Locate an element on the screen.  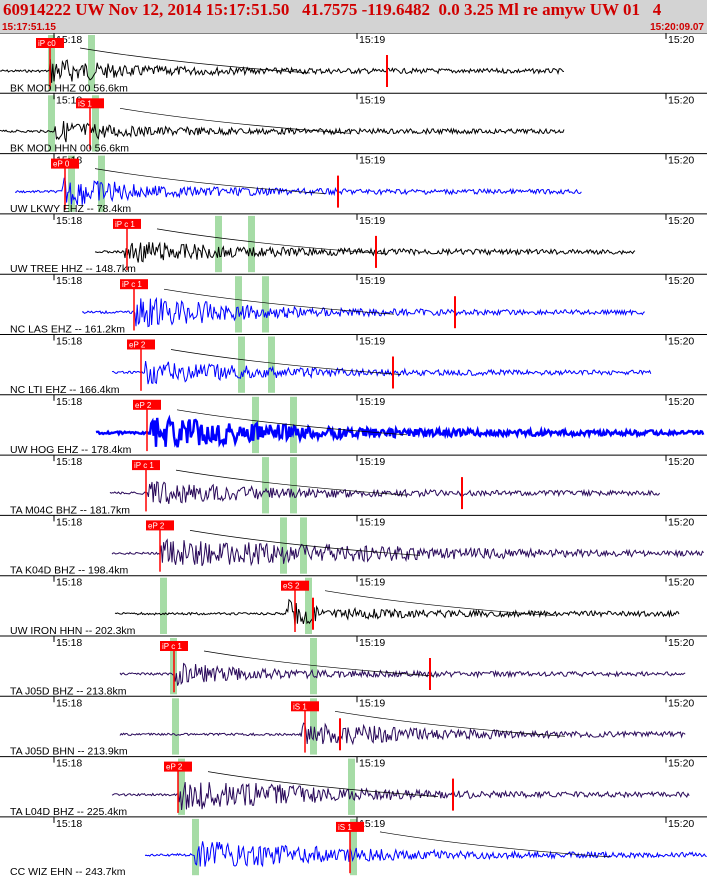
channel-label: UW IRON HHN -- 202.3km is located at coordinates (73, 631).